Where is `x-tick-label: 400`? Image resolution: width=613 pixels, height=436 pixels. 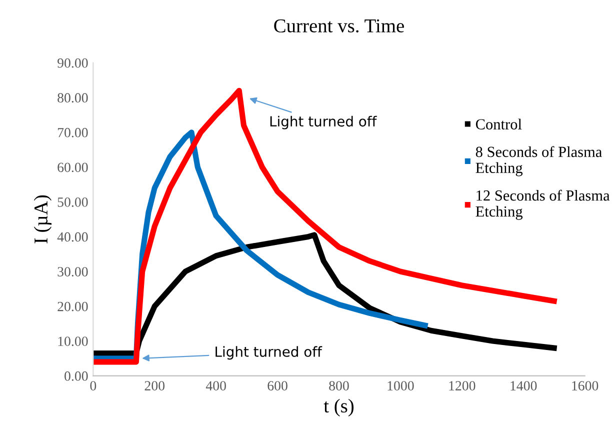 x-tick-label: 400 is located at coordinates (216, 385).